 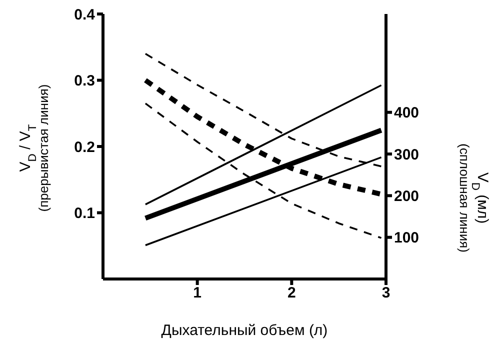 I want to click on x-tick-label: 1, so click(x=197, y=293).